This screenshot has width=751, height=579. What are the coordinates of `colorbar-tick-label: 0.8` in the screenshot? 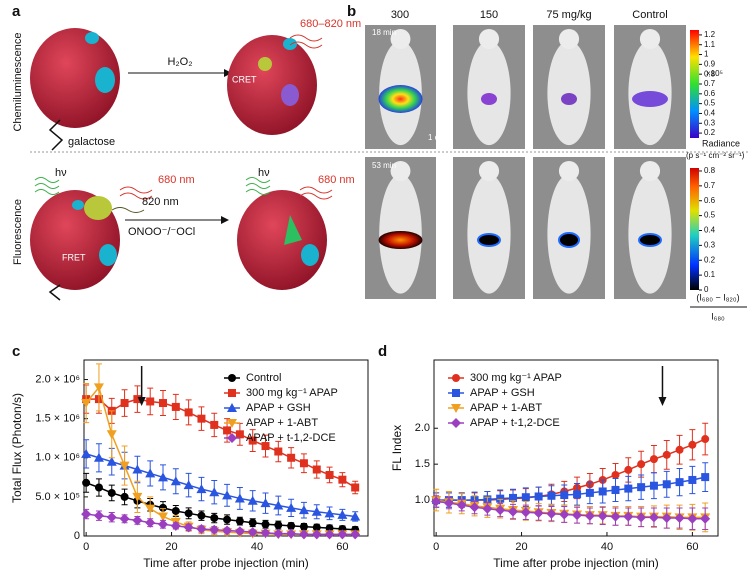 It's located at (710, 73).